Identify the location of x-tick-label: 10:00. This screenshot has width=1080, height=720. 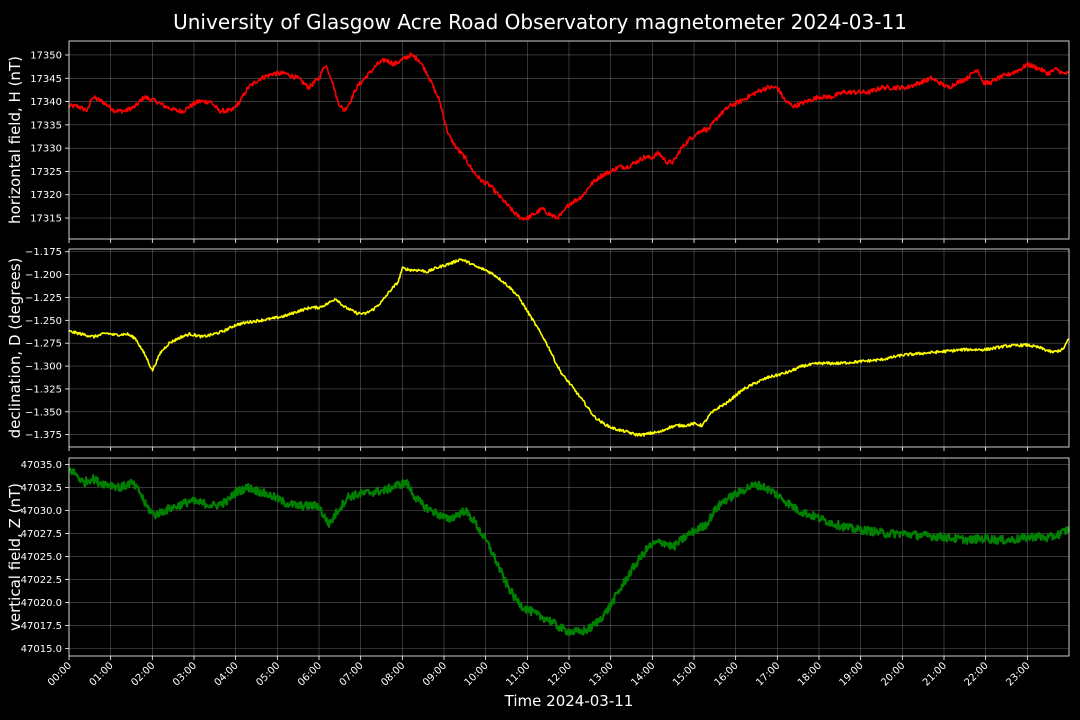
(477, 674).